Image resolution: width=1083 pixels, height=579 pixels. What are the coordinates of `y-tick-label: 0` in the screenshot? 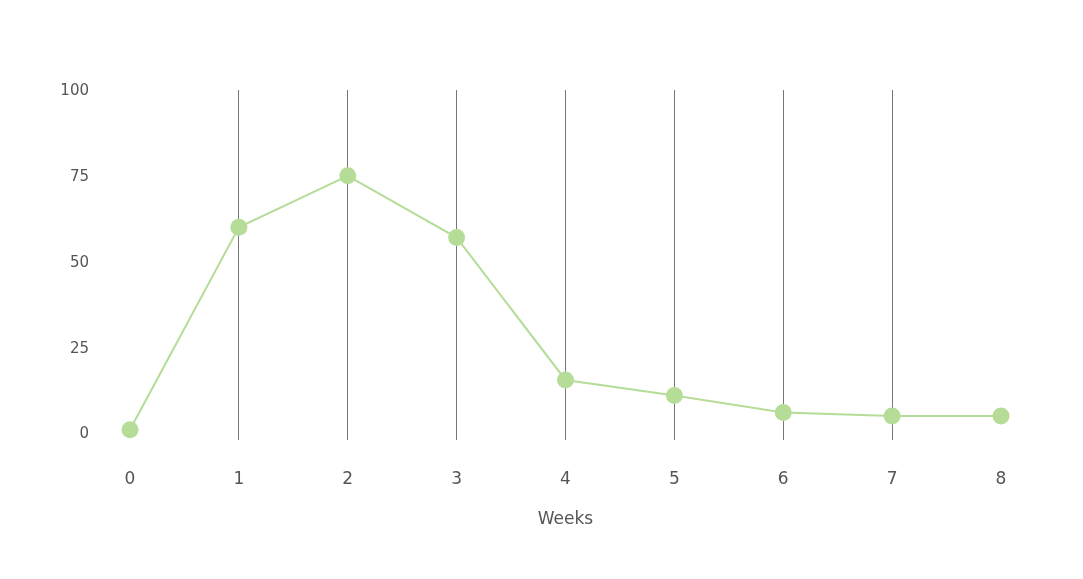 It's located at (84, 433).